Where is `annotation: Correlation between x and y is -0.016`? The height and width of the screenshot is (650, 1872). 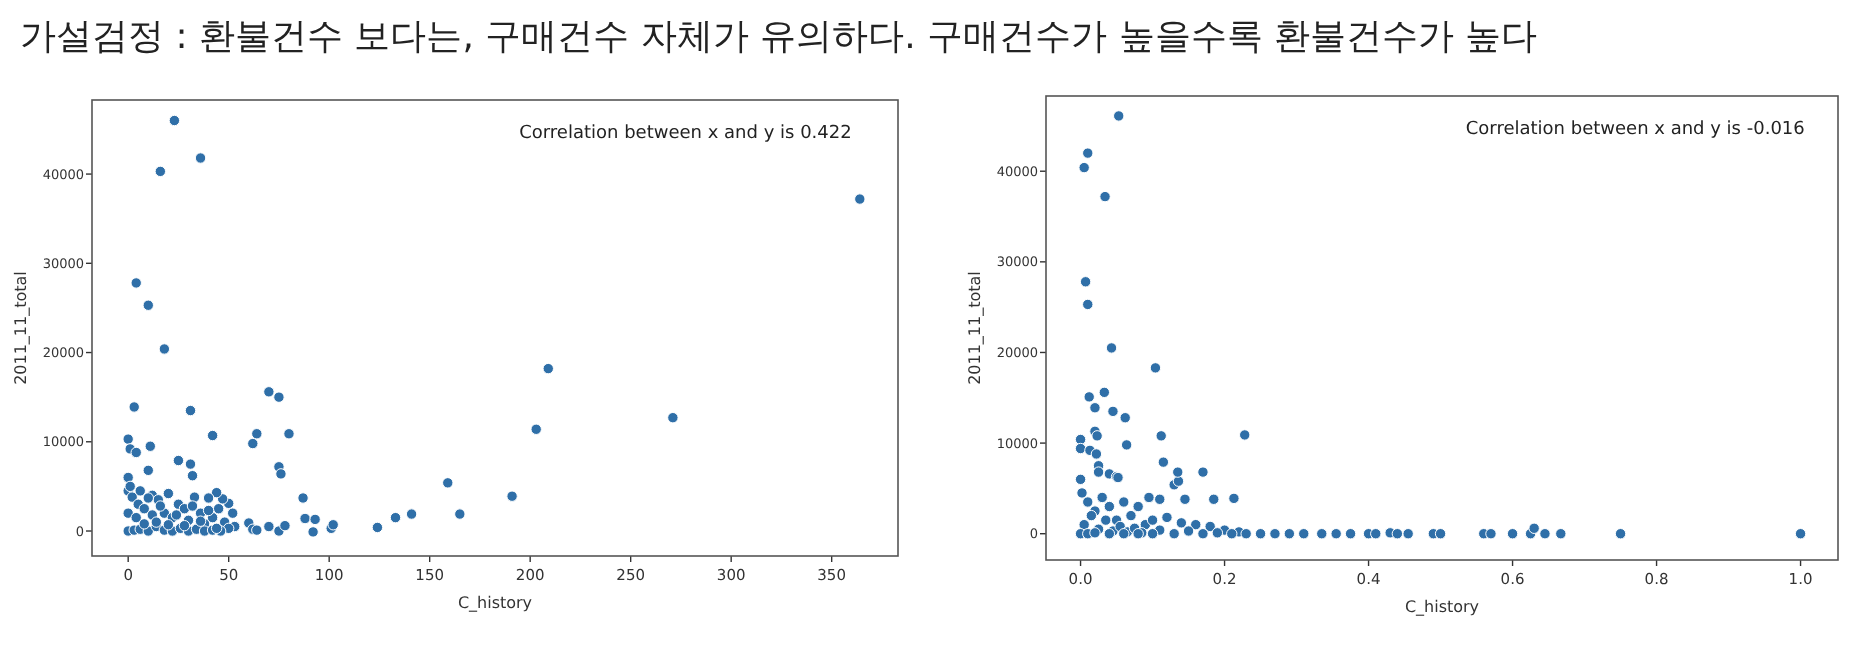 annotation: Correlation between x and y is -0.016 is located at coordinates (1635, 130).